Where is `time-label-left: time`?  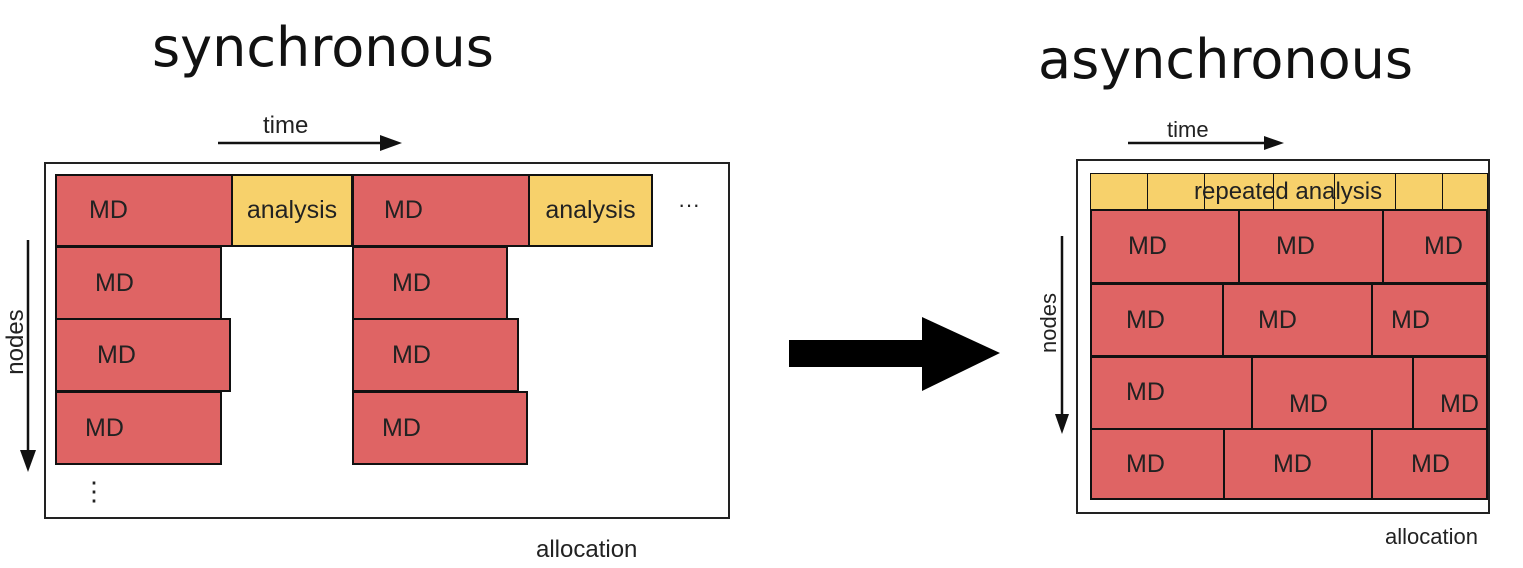
time-label-left: time is located at coordinates (286, 125).